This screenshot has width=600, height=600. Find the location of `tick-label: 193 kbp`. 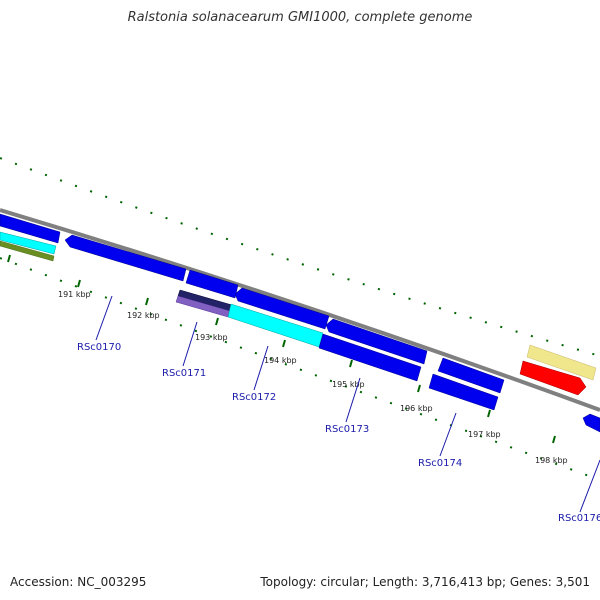

tick-label: 193 kbp is located at coordinates (211, 337).